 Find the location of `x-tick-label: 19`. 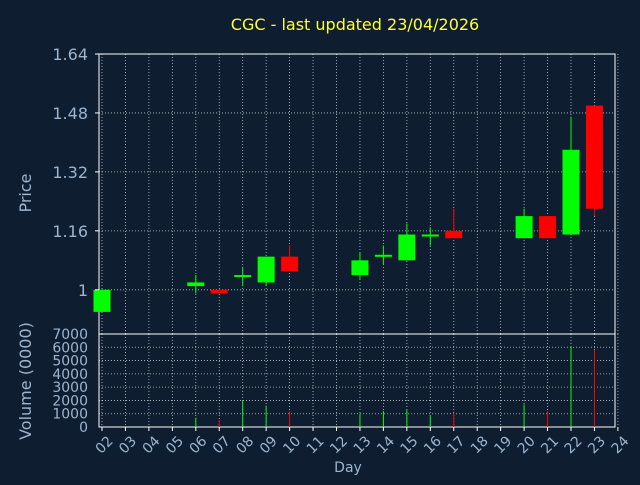

x-tick-label: 19 is located at coordinates (503, 445).